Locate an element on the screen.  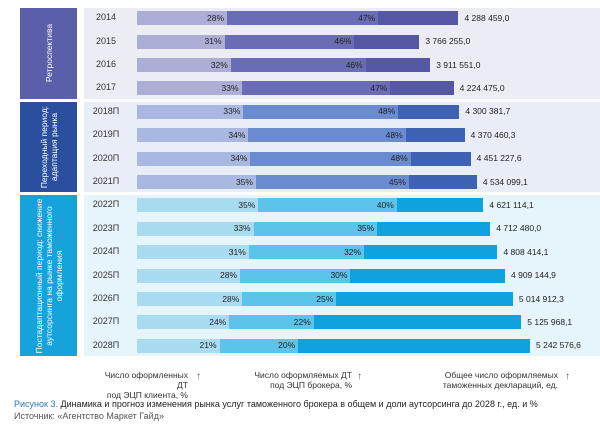
total-label: 4 288 459,0 is located at coordinates (487, 17).